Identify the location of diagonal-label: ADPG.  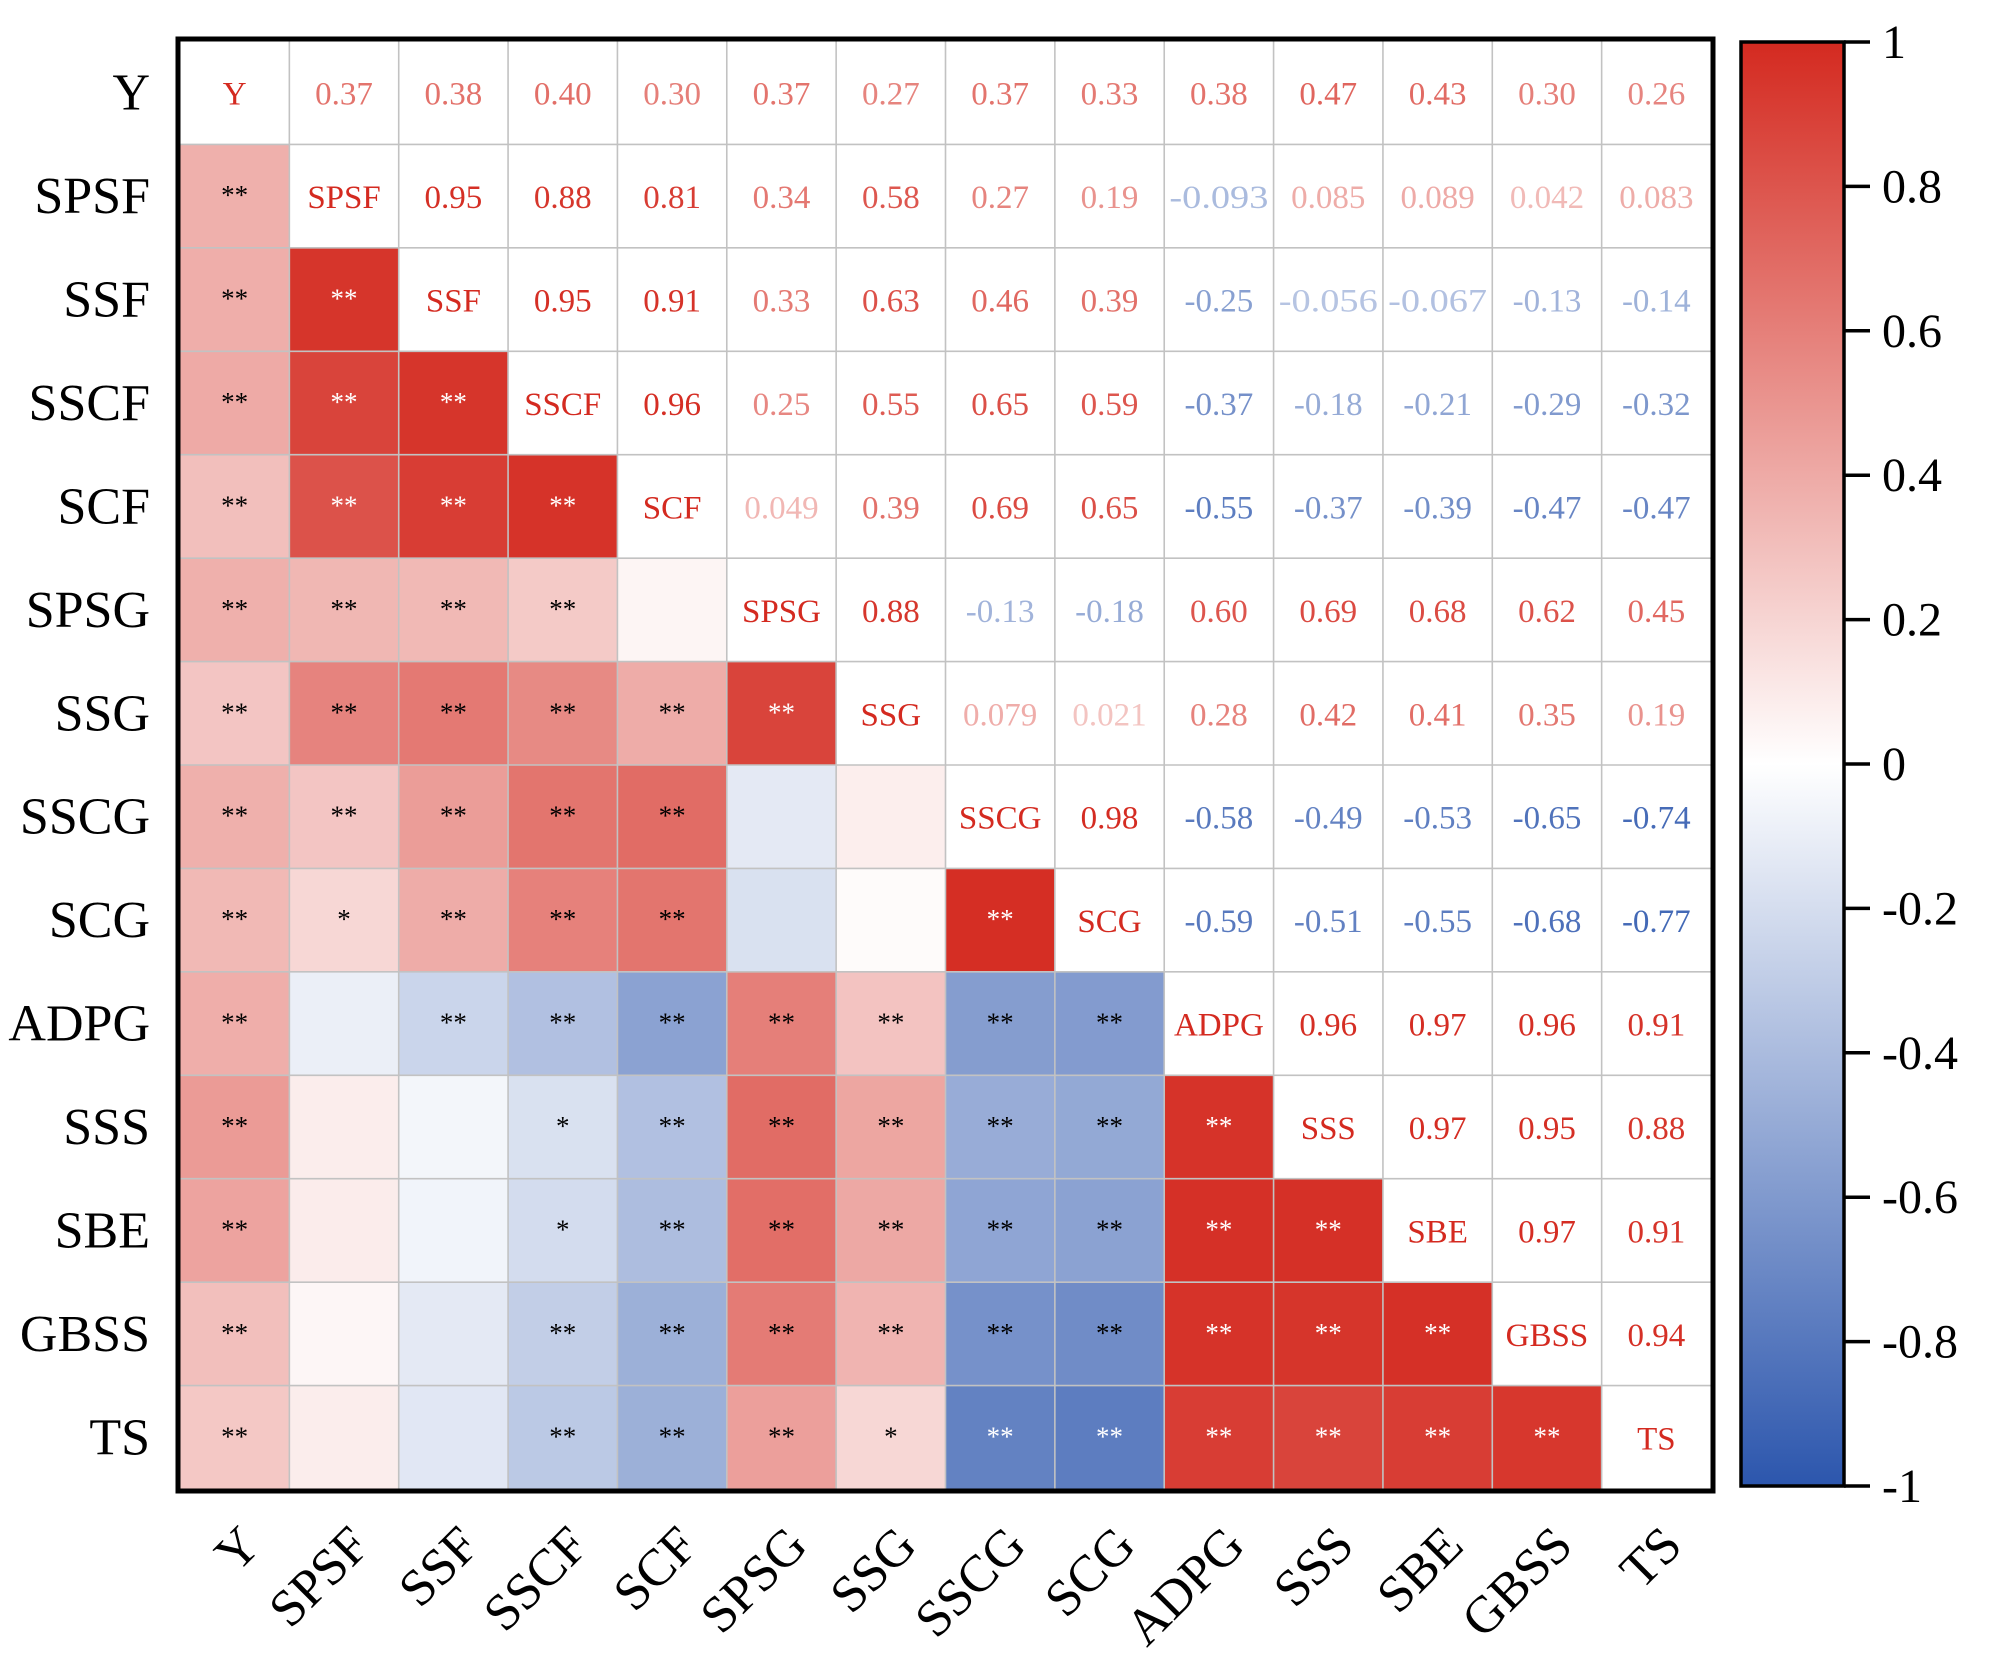
(1219, 1026).